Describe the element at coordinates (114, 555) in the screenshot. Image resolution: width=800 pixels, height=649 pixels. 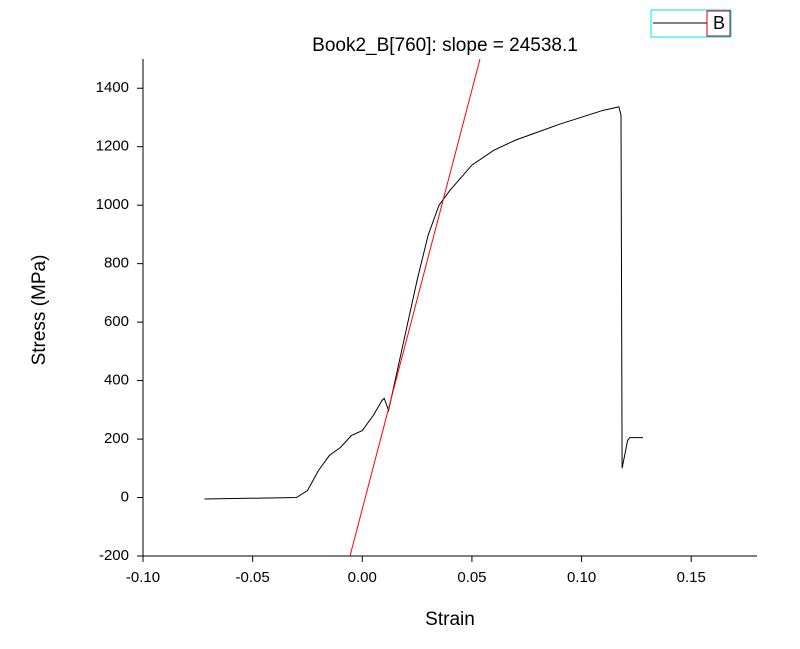
I see `y-tick-label: -200` at that location.